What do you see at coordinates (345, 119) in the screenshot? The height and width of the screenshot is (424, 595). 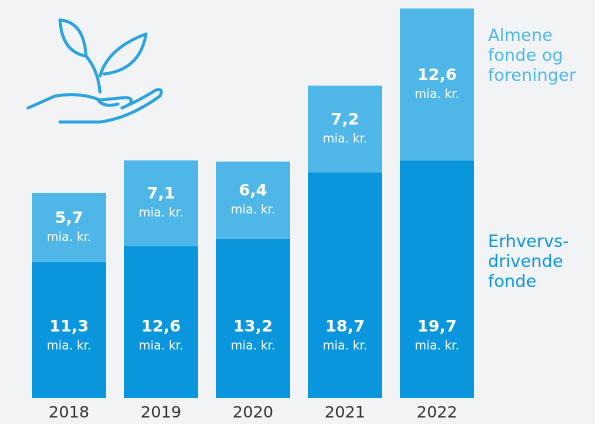 I see `value-label: 7,2` at bounding box center [345, 119].